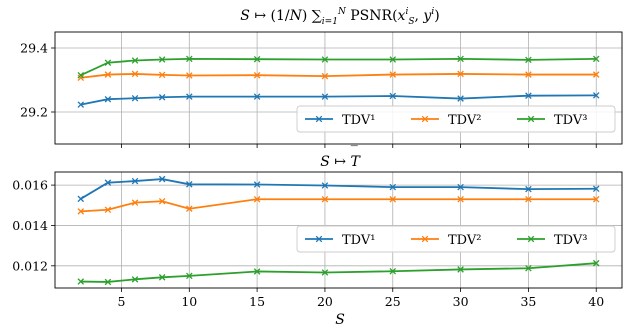 The image size is (627, 329). What do you see at coordinates (325, 301) in the screenshot?
I see `x-tick-label: 20` at bounding box center [325, 301].